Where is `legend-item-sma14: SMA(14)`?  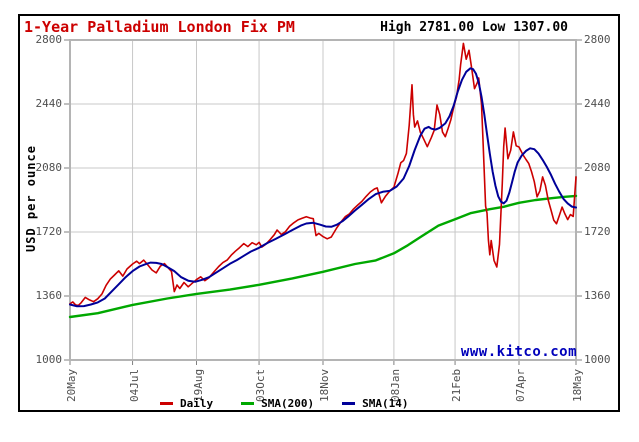
legend-item-sma14: SMA(14) is located at coordinates (375, 403).